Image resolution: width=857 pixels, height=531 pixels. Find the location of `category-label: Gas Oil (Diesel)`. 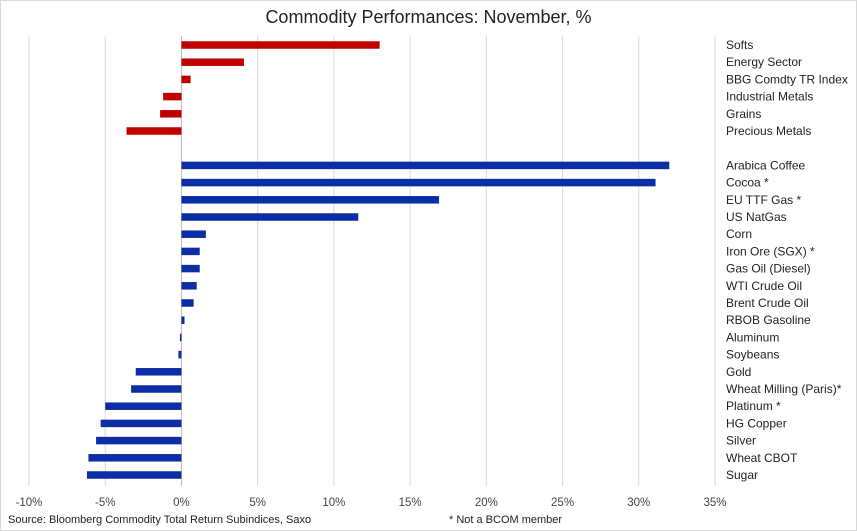

category-label: Gas Oil (Diesel) is located at coordinates (768, 269).